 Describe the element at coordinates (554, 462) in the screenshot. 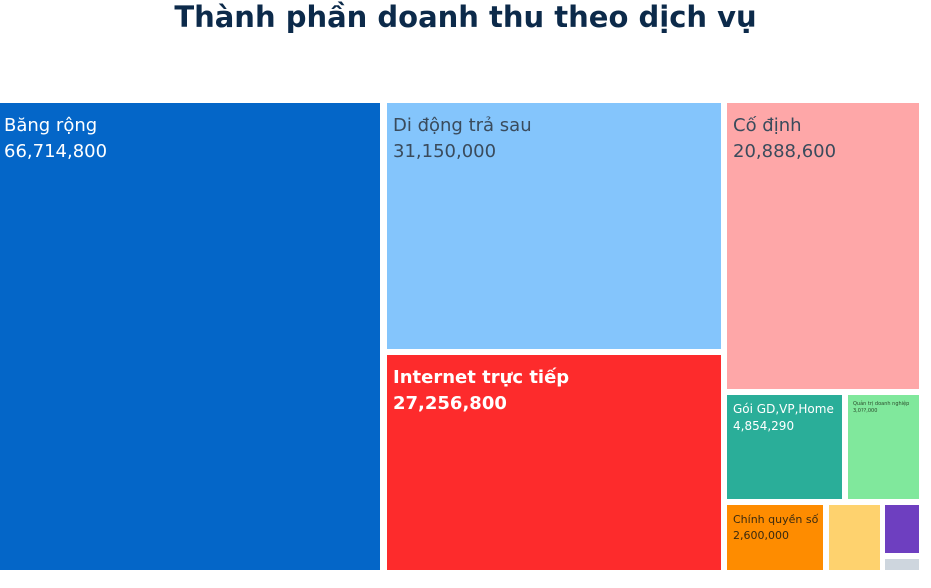

I see `treemap-tile-internet-truc-tiep: Internet trực tiếp 27,256,800` at that location.